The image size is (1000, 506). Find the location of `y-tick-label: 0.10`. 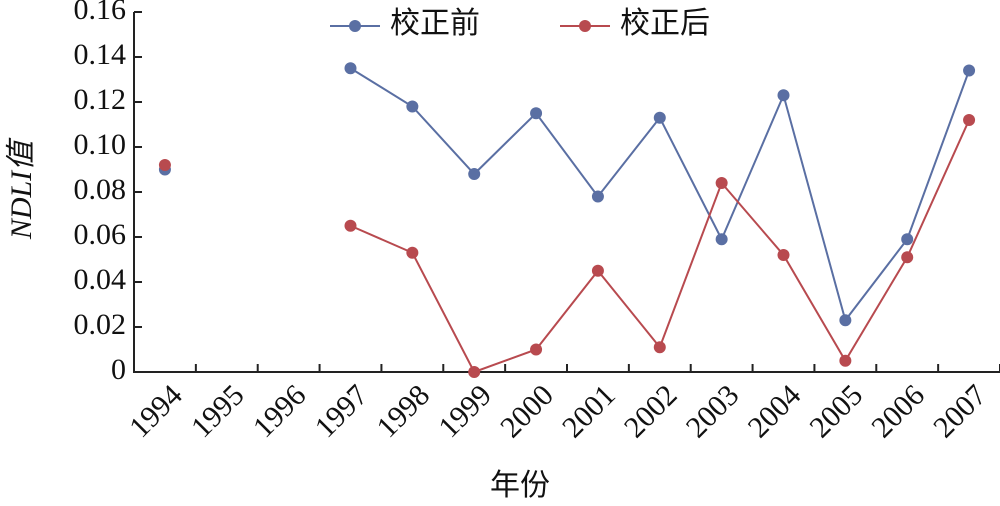

y-tick-label: 0.10 is located at coordinates (100, 144).